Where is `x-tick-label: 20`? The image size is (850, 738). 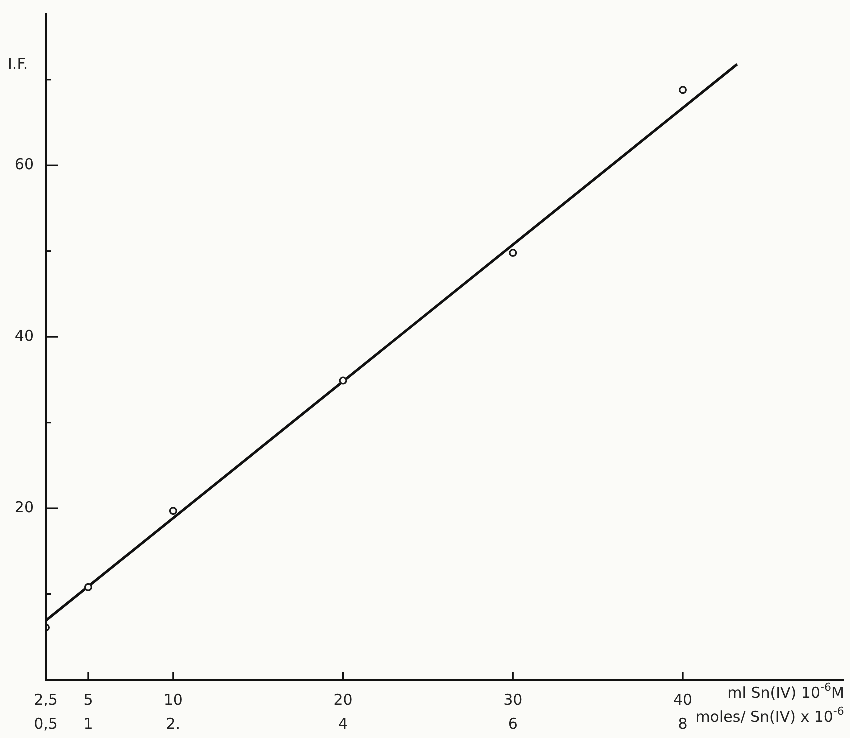 x-tick-label: 20 is located at coordinates (343, 699).